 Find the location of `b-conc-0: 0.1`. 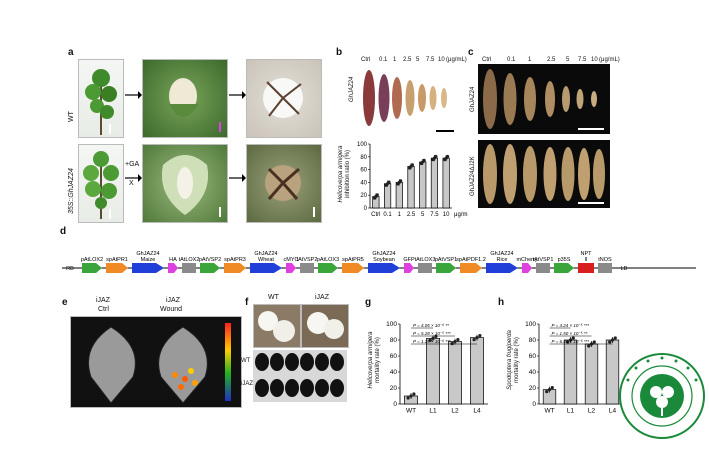

b-conc-0: 0.1 is located at coordinates (383, 60).